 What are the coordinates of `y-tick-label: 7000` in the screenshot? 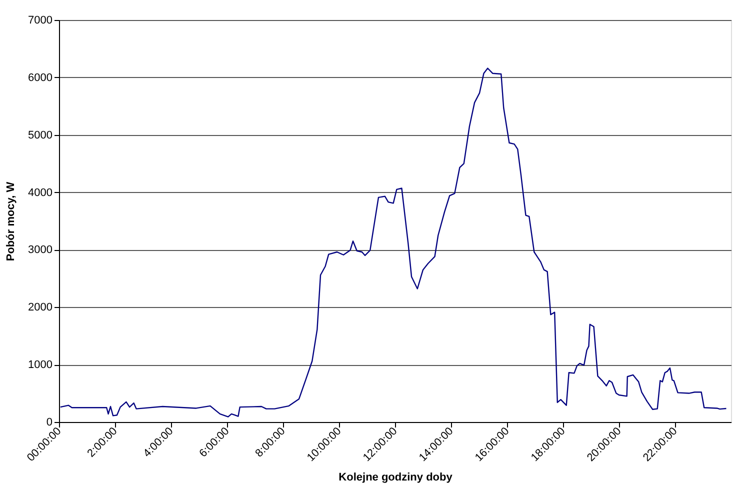 It's located at (40, 20).